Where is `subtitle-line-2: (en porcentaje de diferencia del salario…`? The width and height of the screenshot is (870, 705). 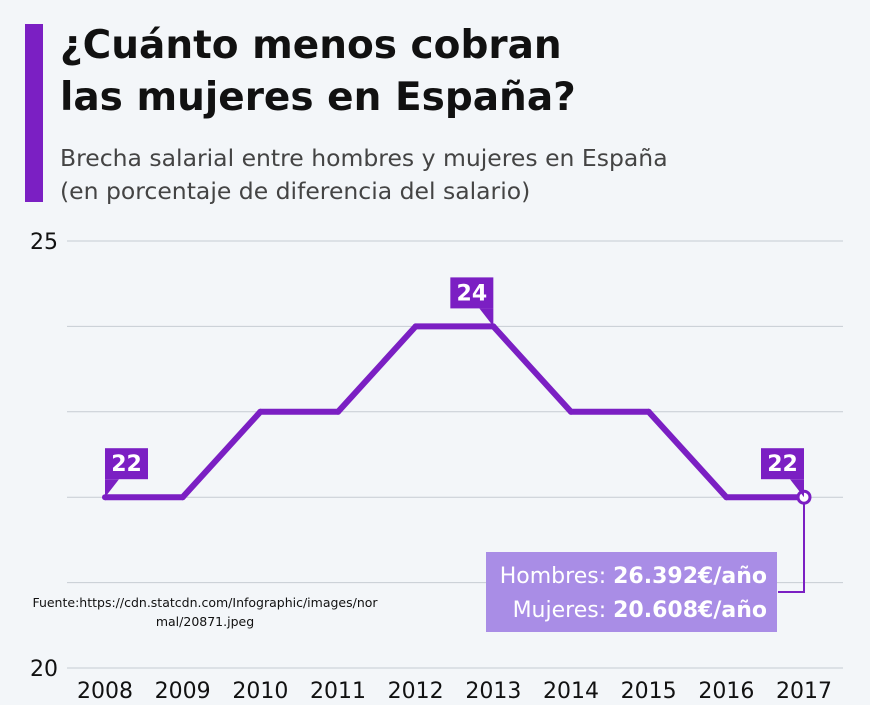 subtitle-line-2: (en porcentaje de diferencia del salario… is located at coordinates (295, 191).